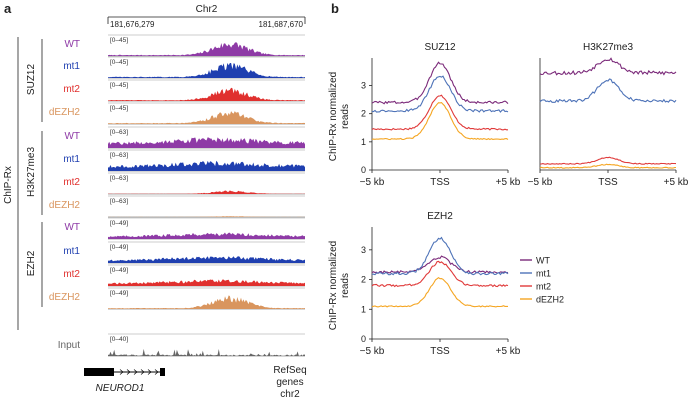  I want to click on refseq-annotation: RefSeq genes chr2, so click(289, 382).